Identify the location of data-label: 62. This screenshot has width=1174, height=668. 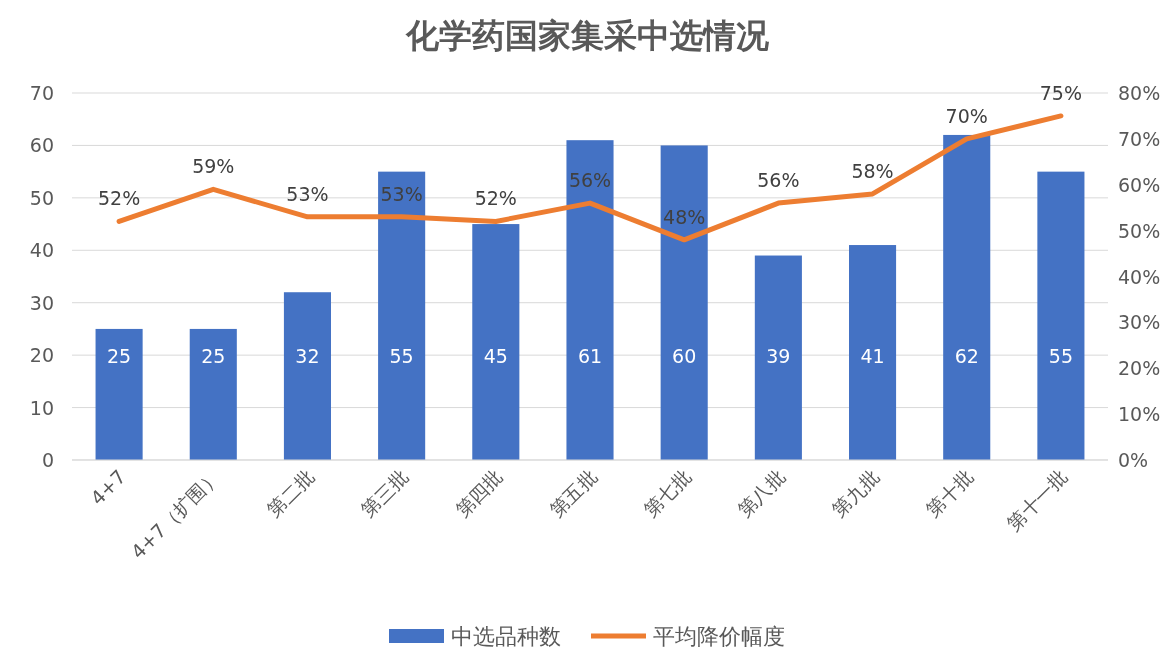
(966, 356).